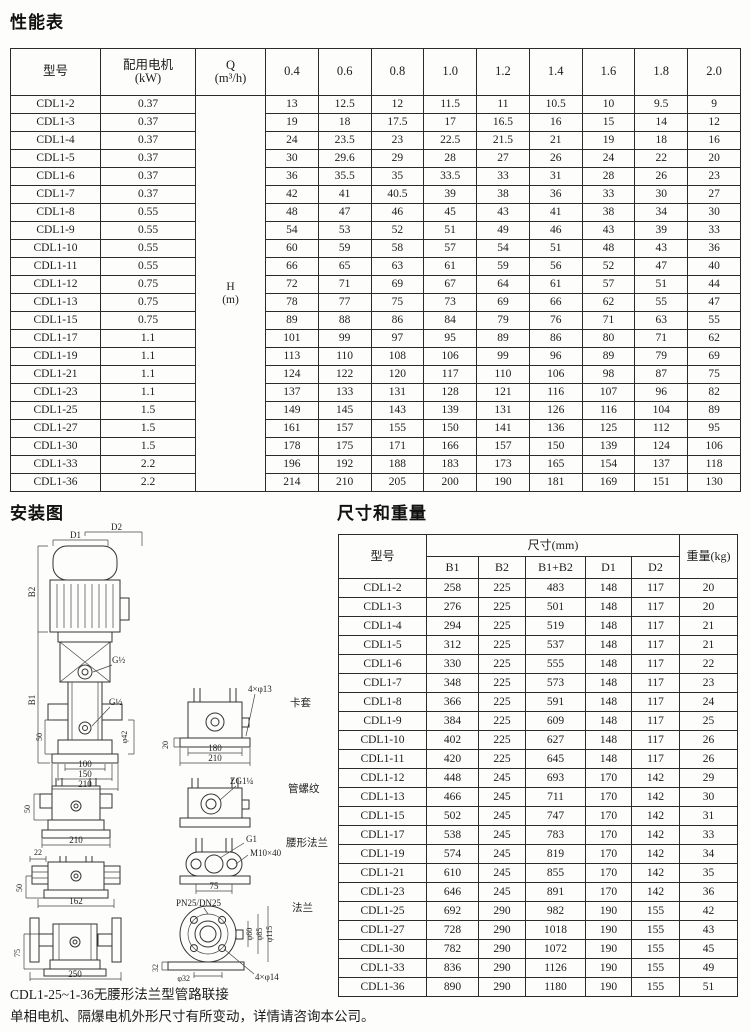 The width and height of the screenshot is (750, 1032). Describe the element at coordinates (714, 104) in the screenshot. I see `head-value-cell: 9` at that location.